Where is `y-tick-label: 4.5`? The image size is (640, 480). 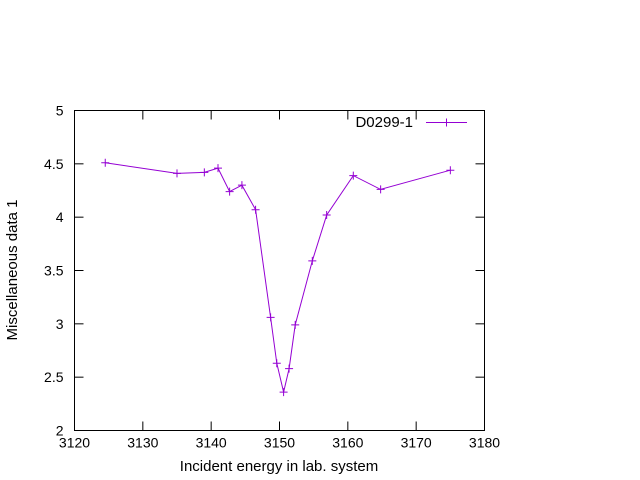 y-tick-label: 4.5 is located at coordinates (54, 164).